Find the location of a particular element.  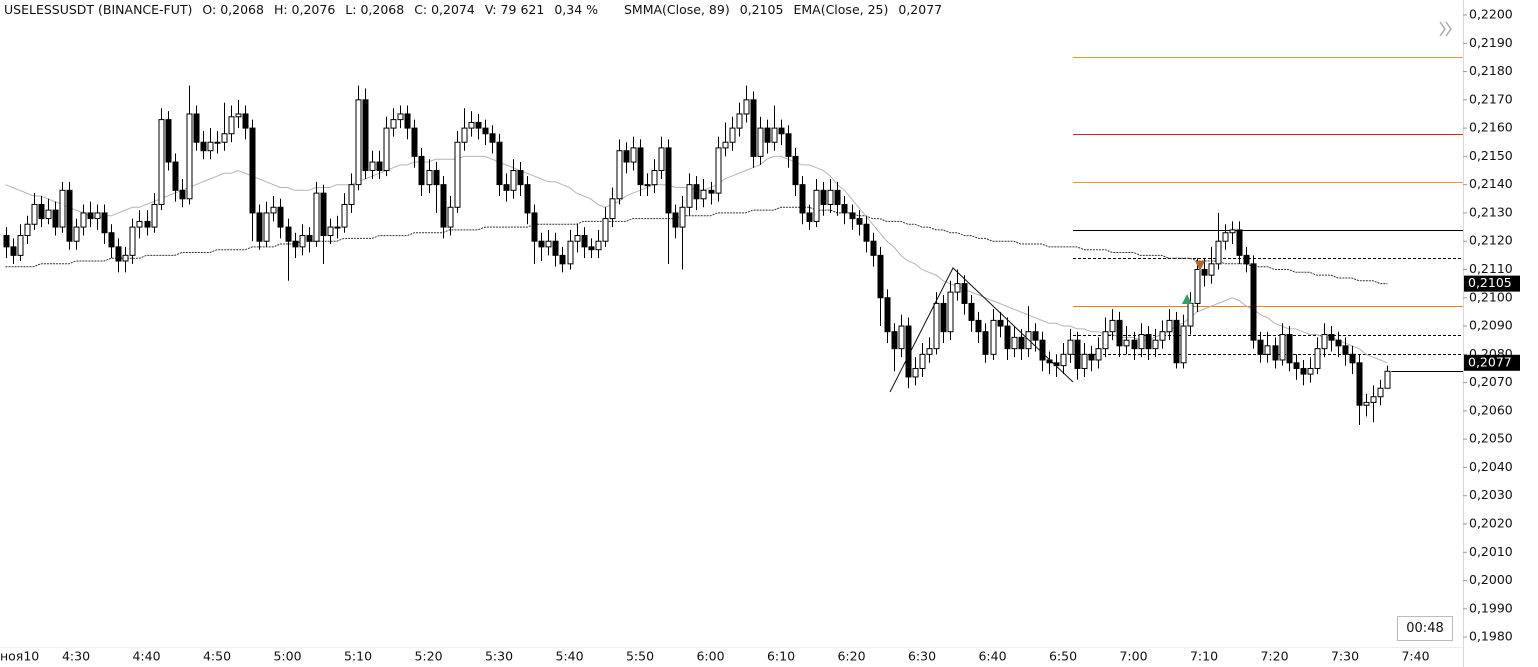

y-tick-label: 0,2120 is located at coordinates (1491, 240).